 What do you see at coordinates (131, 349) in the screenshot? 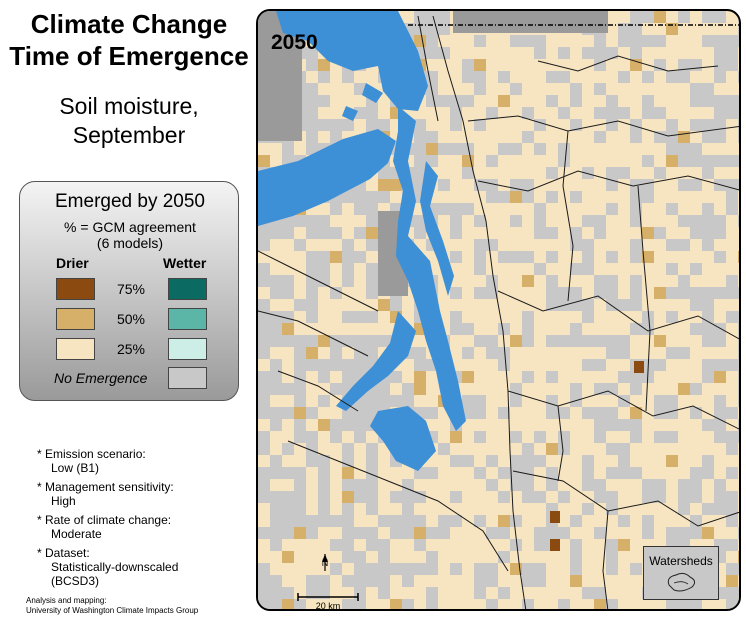
I see `legend-level-25: 25%` at bounding box center [131, 349].